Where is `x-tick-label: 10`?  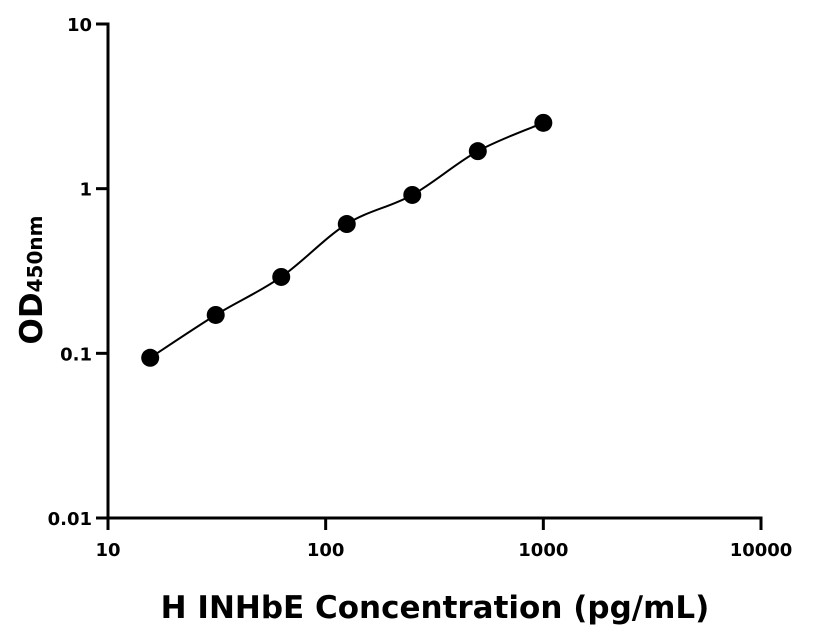 x-tick-label: 10 is located at coordinates (107, 550).